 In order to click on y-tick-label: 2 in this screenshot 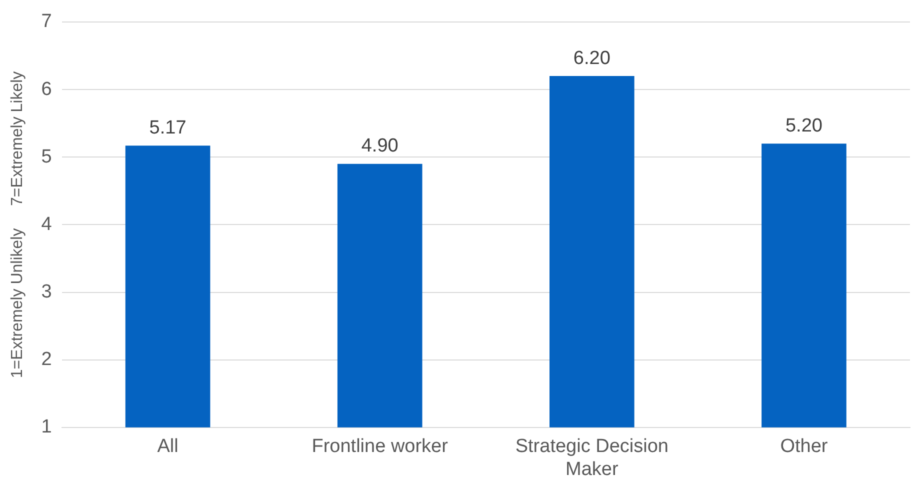, I will do `click(46, 359)`.